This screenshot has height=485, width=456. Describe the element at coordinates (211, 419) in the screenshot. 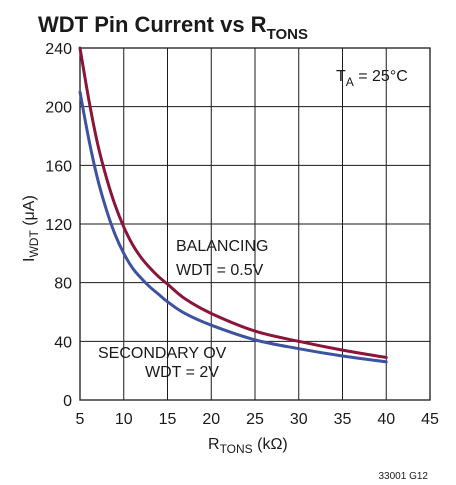

I see `x-tick-label: 20` at that location.